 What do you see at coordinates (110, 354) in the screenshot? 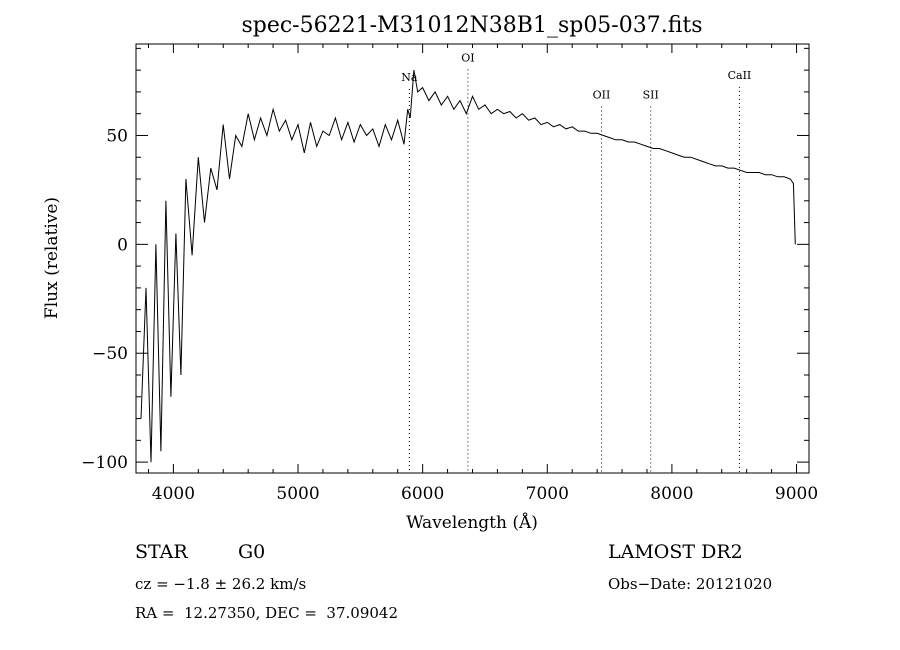
I see `y-tick-label: −50` at bounding box center [110, 354].